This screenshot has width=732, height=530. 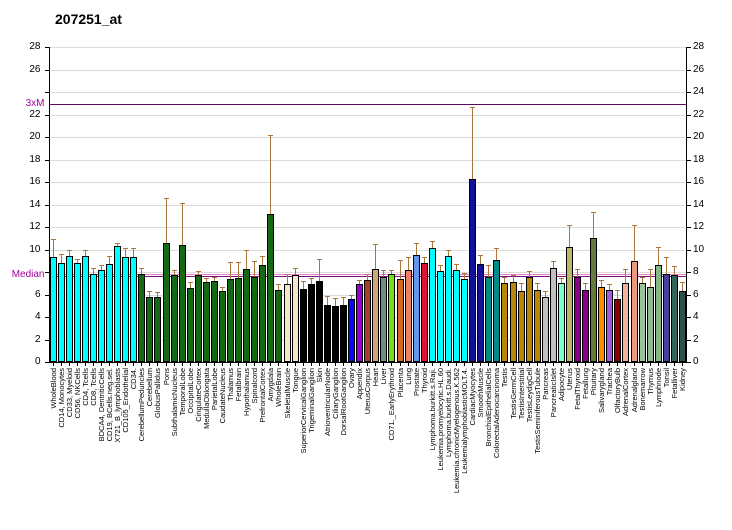 I want to click on y-tick-label-left: 12, so click(x=35, y=226).